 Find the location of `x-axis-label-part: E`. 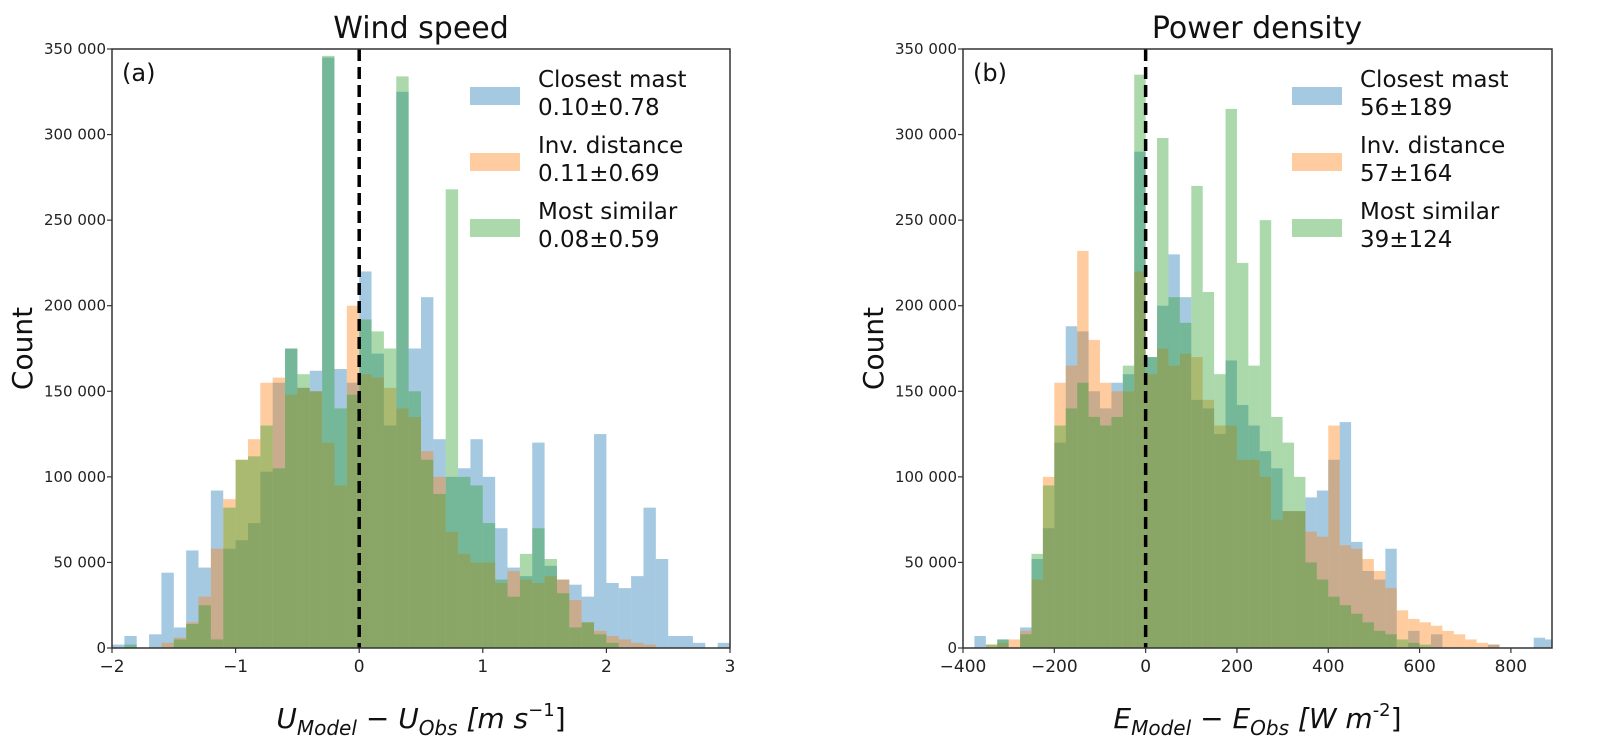

x-axis-label-part: E is located at coordinates (1241, 718).